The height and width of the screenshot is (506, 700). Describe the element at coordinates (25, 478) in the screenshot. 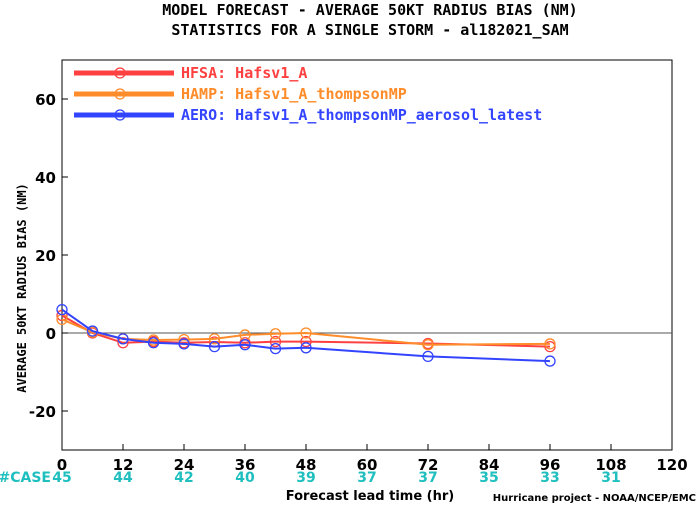

I see `case-count-label: #CASE` at that location.